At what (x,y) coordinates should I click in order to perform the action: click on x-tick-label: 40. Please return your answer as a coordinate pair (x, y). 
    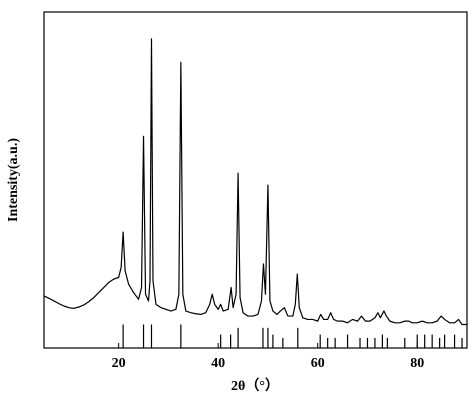
    Looking at the image, I should click on (218, 363).